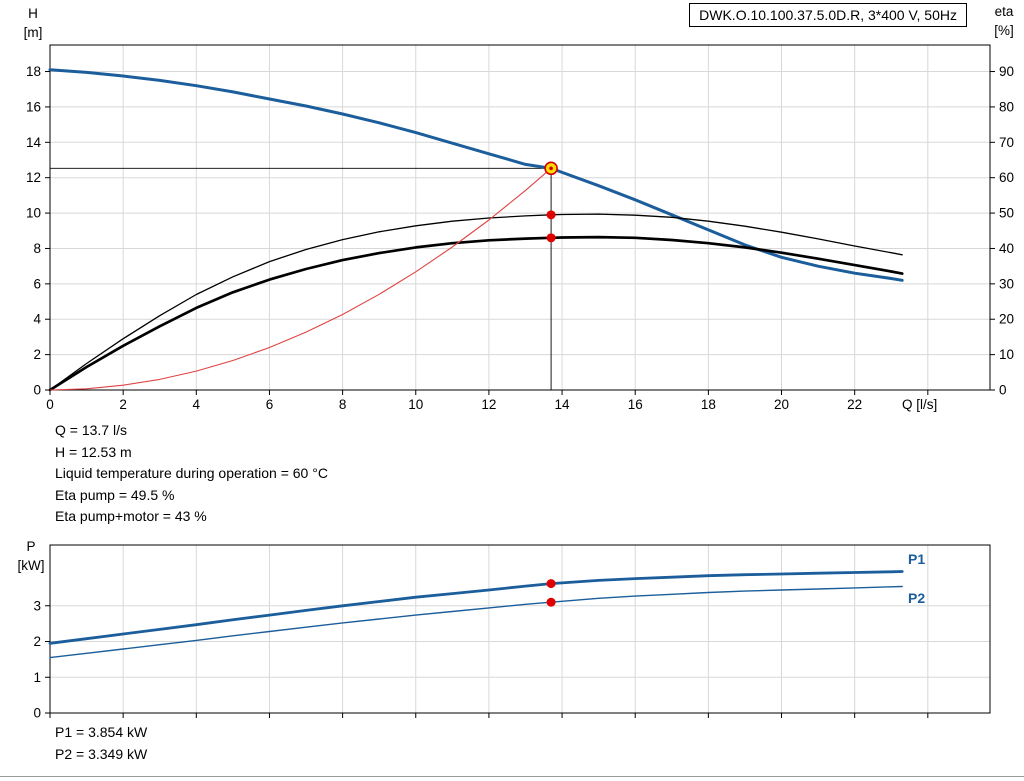  Describe the element at coordinates (33, 23) in the screenshot. I see `h-axis-title: H [m]` at that location.